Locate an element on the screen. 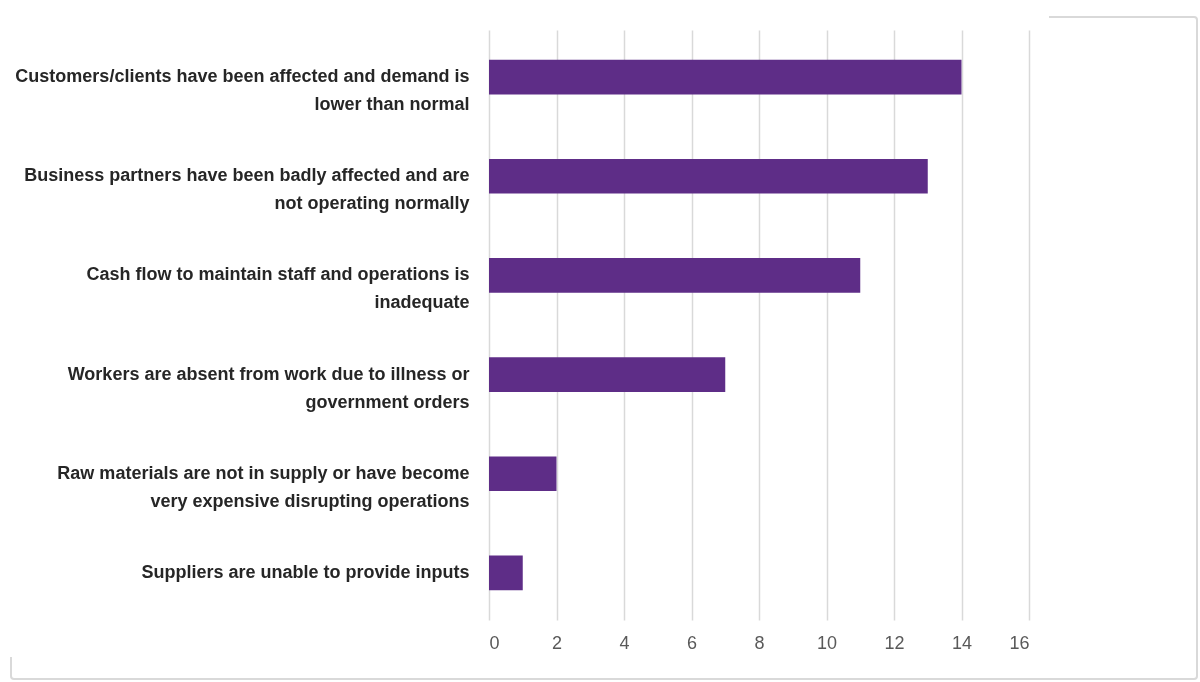 This screenshot has height=682, width=1200. x-tick-label: 14 is located at coordinates (962, 642).